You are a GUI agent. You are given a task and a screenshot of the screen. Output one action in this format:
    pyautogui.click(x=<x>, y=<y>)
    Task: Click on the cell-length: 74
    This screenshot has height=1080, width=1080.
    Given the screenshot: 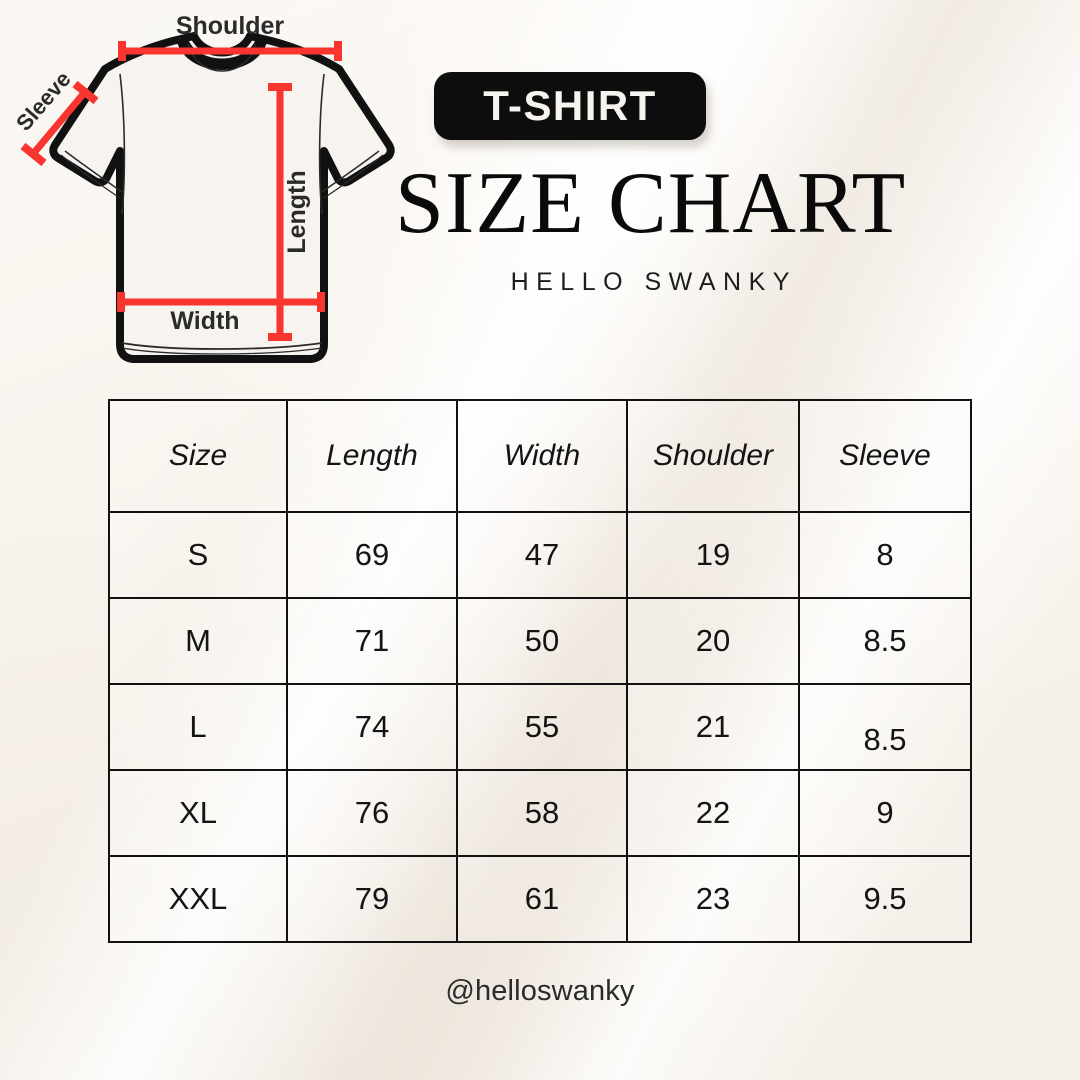 What is the action you would take?
    pyautogui.click(x=372, y=727)
    